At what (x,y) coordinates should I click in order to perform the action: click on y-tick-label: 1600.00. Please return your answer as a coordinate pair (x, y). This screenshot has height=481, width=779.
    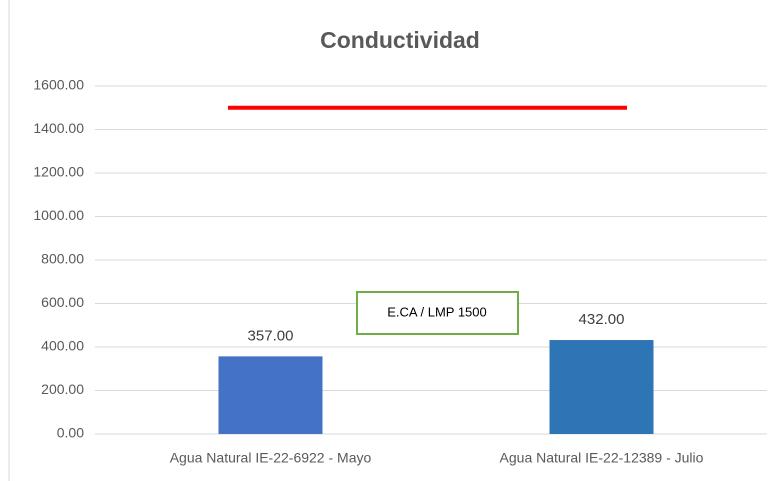
    Looking at the image, I should click on (58, 85).